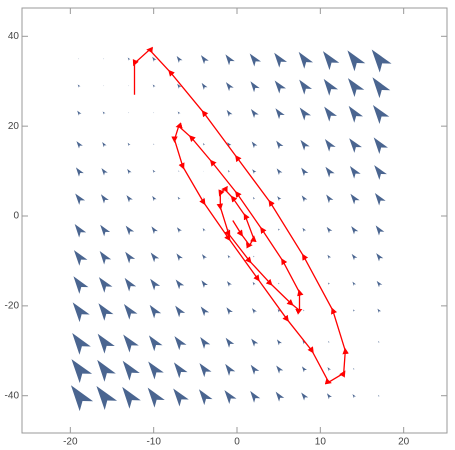 This screenshot has height=450, width=455. What do you see at coordinates (321, 442) in the screenshot?
I see `x-tick-label: 10` at bounding box center [321, 442].